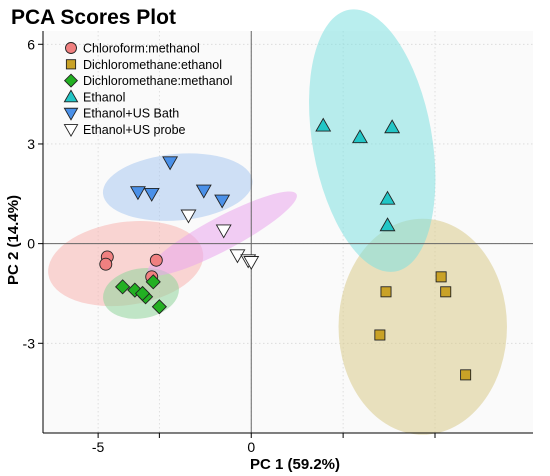 The height and width of the screenshot is (476, 550). Describe the element at coordinates (152, 65) in the screenshot. I see `legend-label: Dichloromethane:ethanol` at that location.